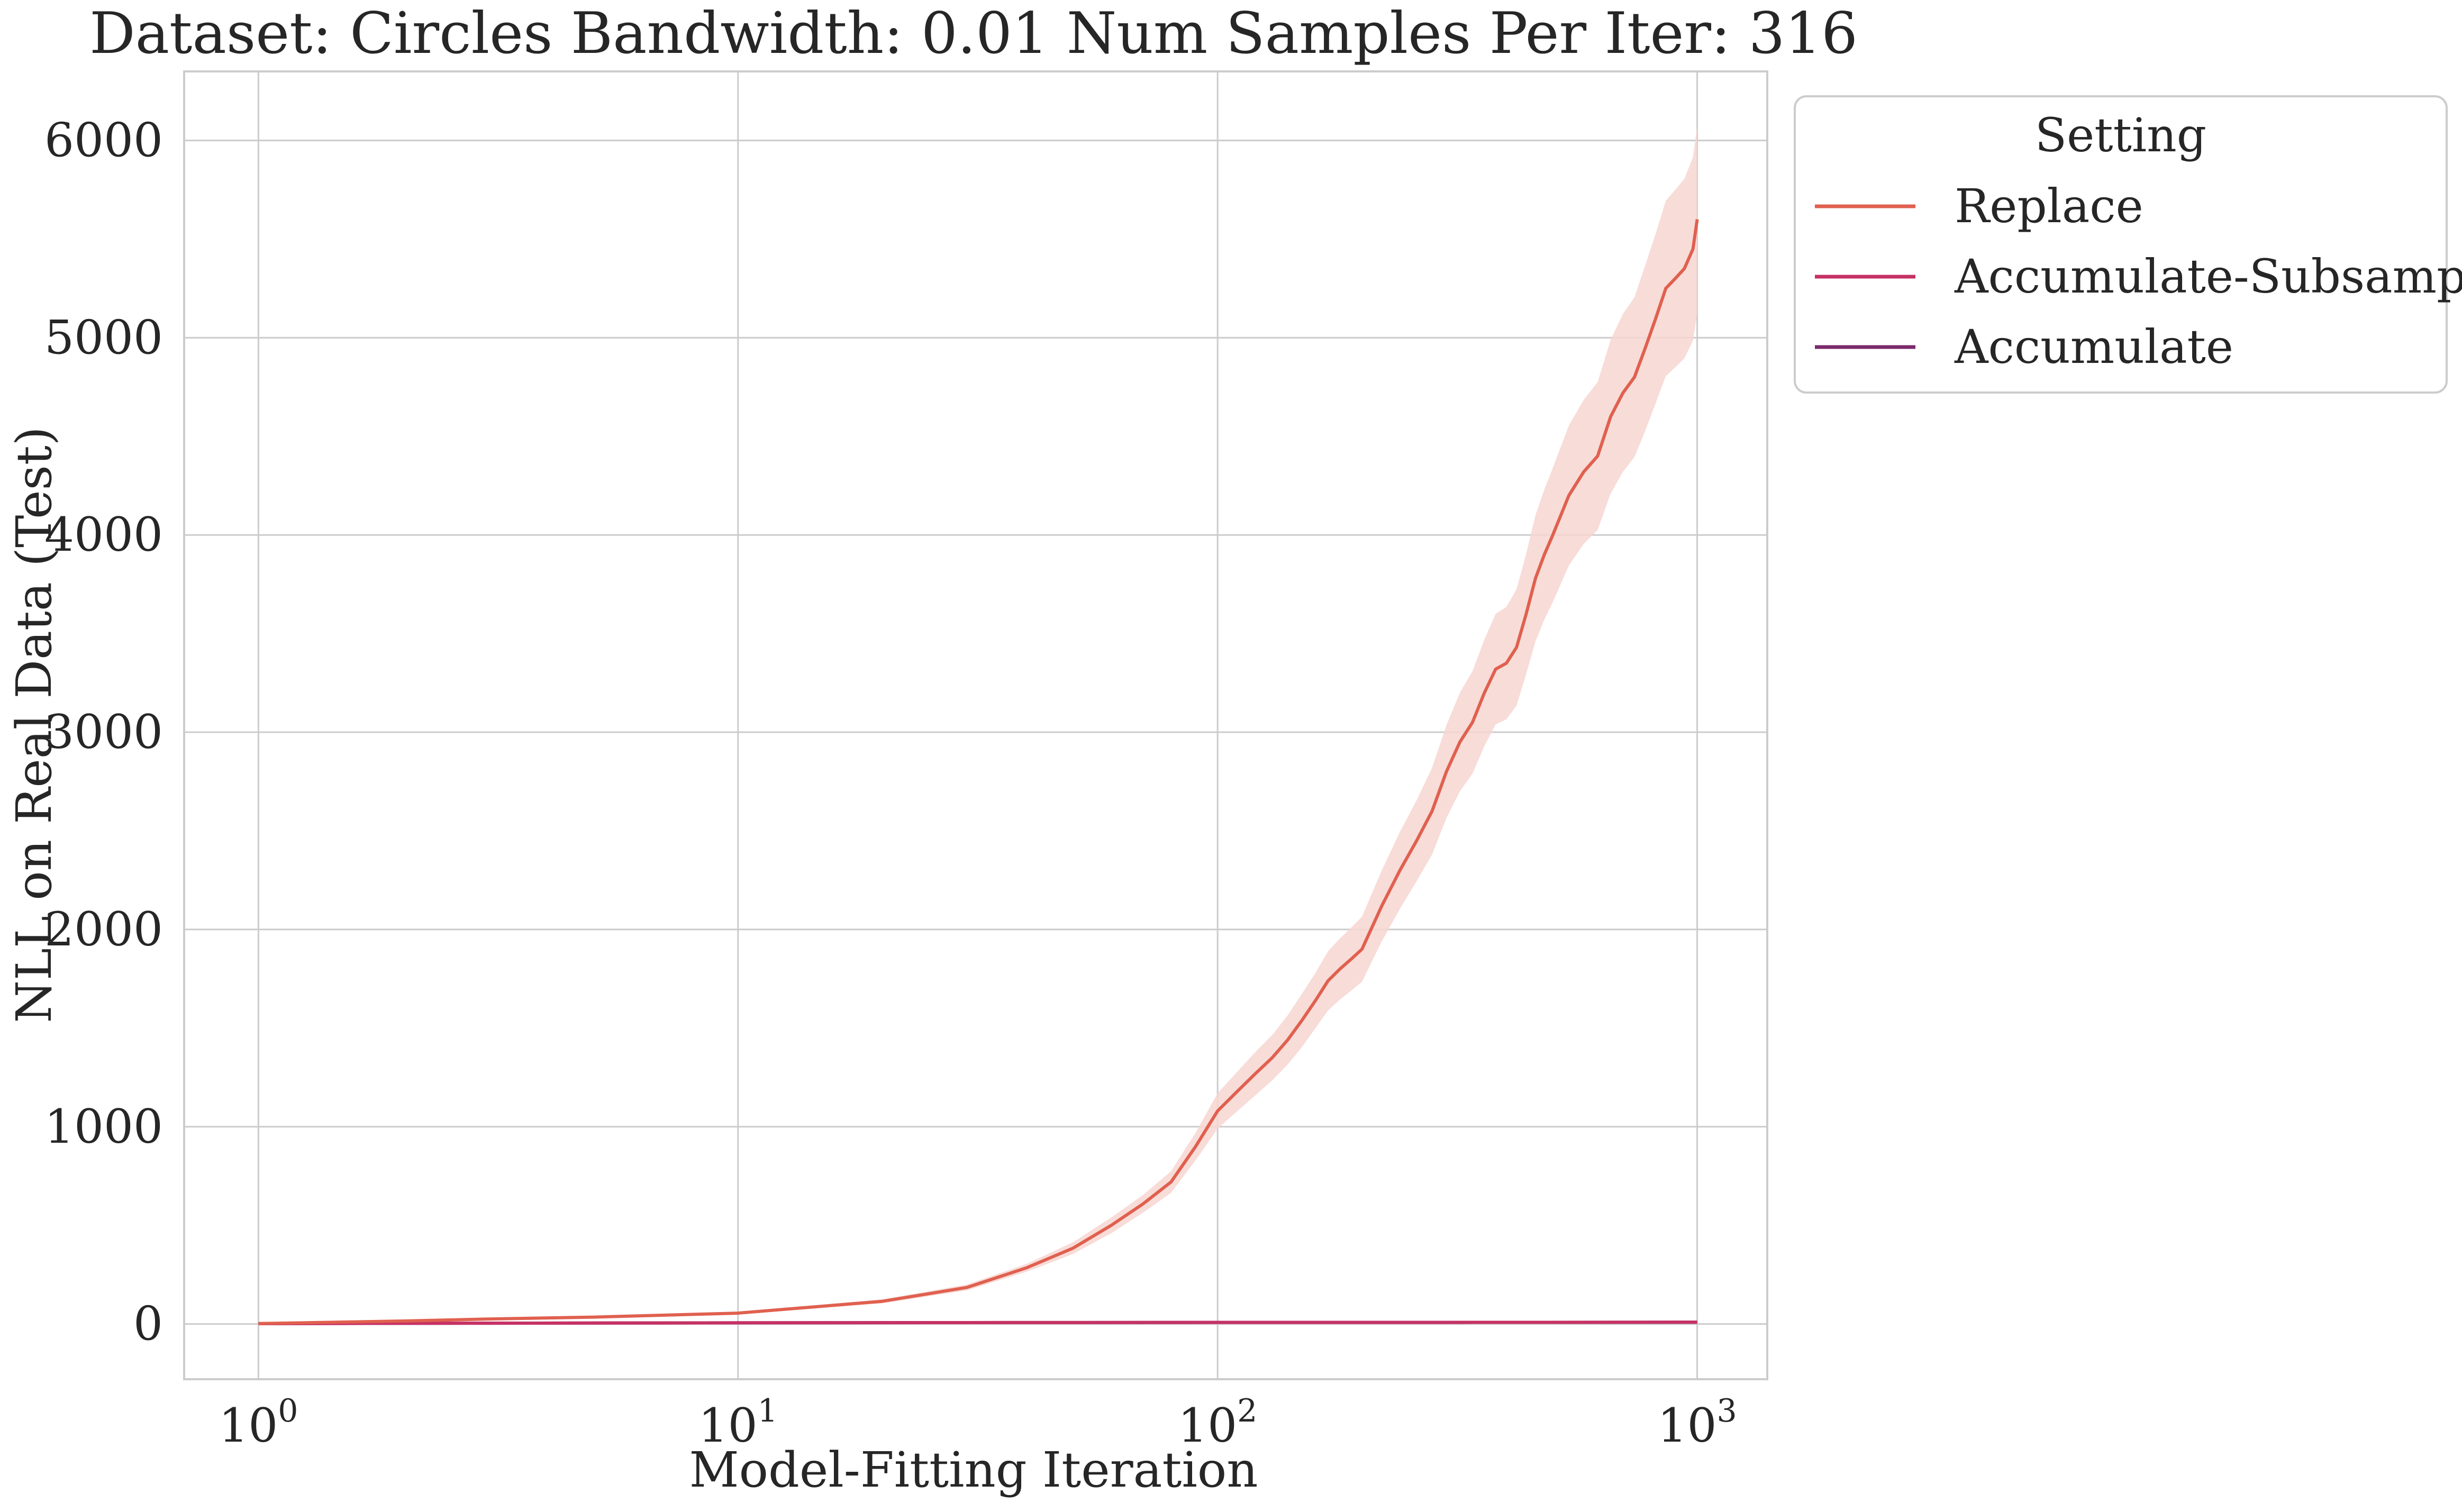 The height and width of the screenshot is (1512, 2462). Describe the element at coordinates (2093, 347) in the screenshot. I see `legend-label: Accumulate` at that location.